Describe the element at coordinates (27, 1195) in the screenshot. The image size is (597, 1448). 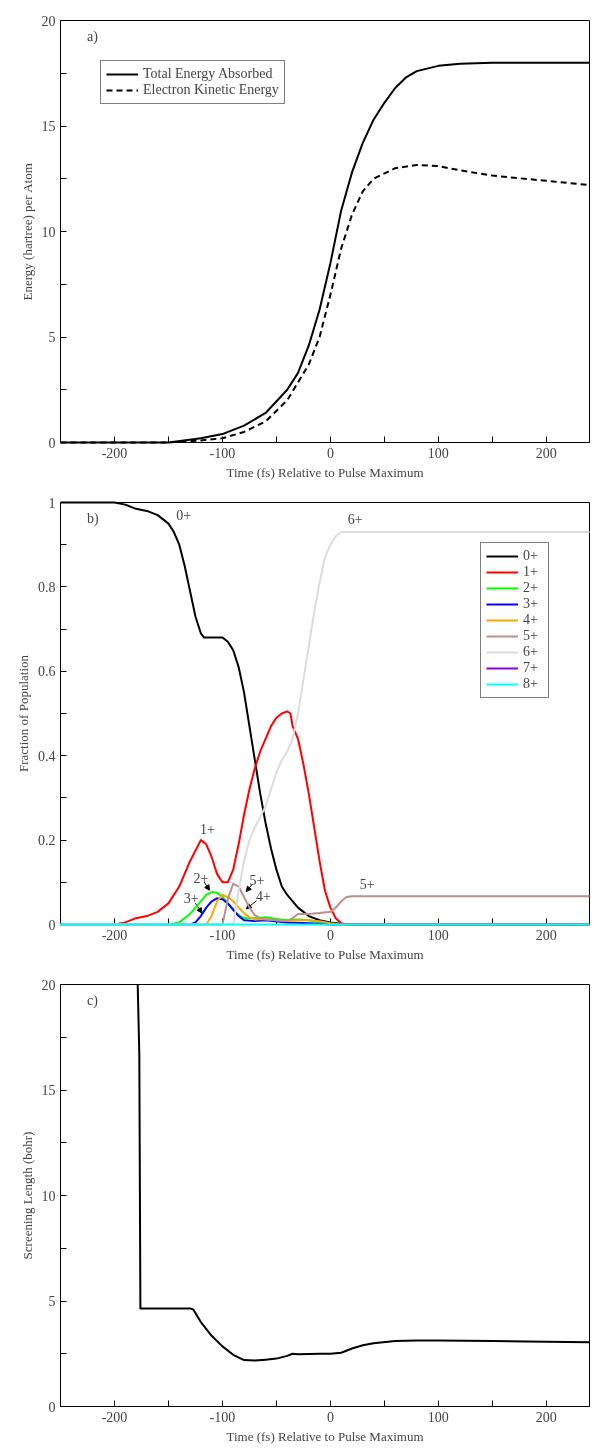
I see `y-axis-title: Screening Length (bohr)` at that location.